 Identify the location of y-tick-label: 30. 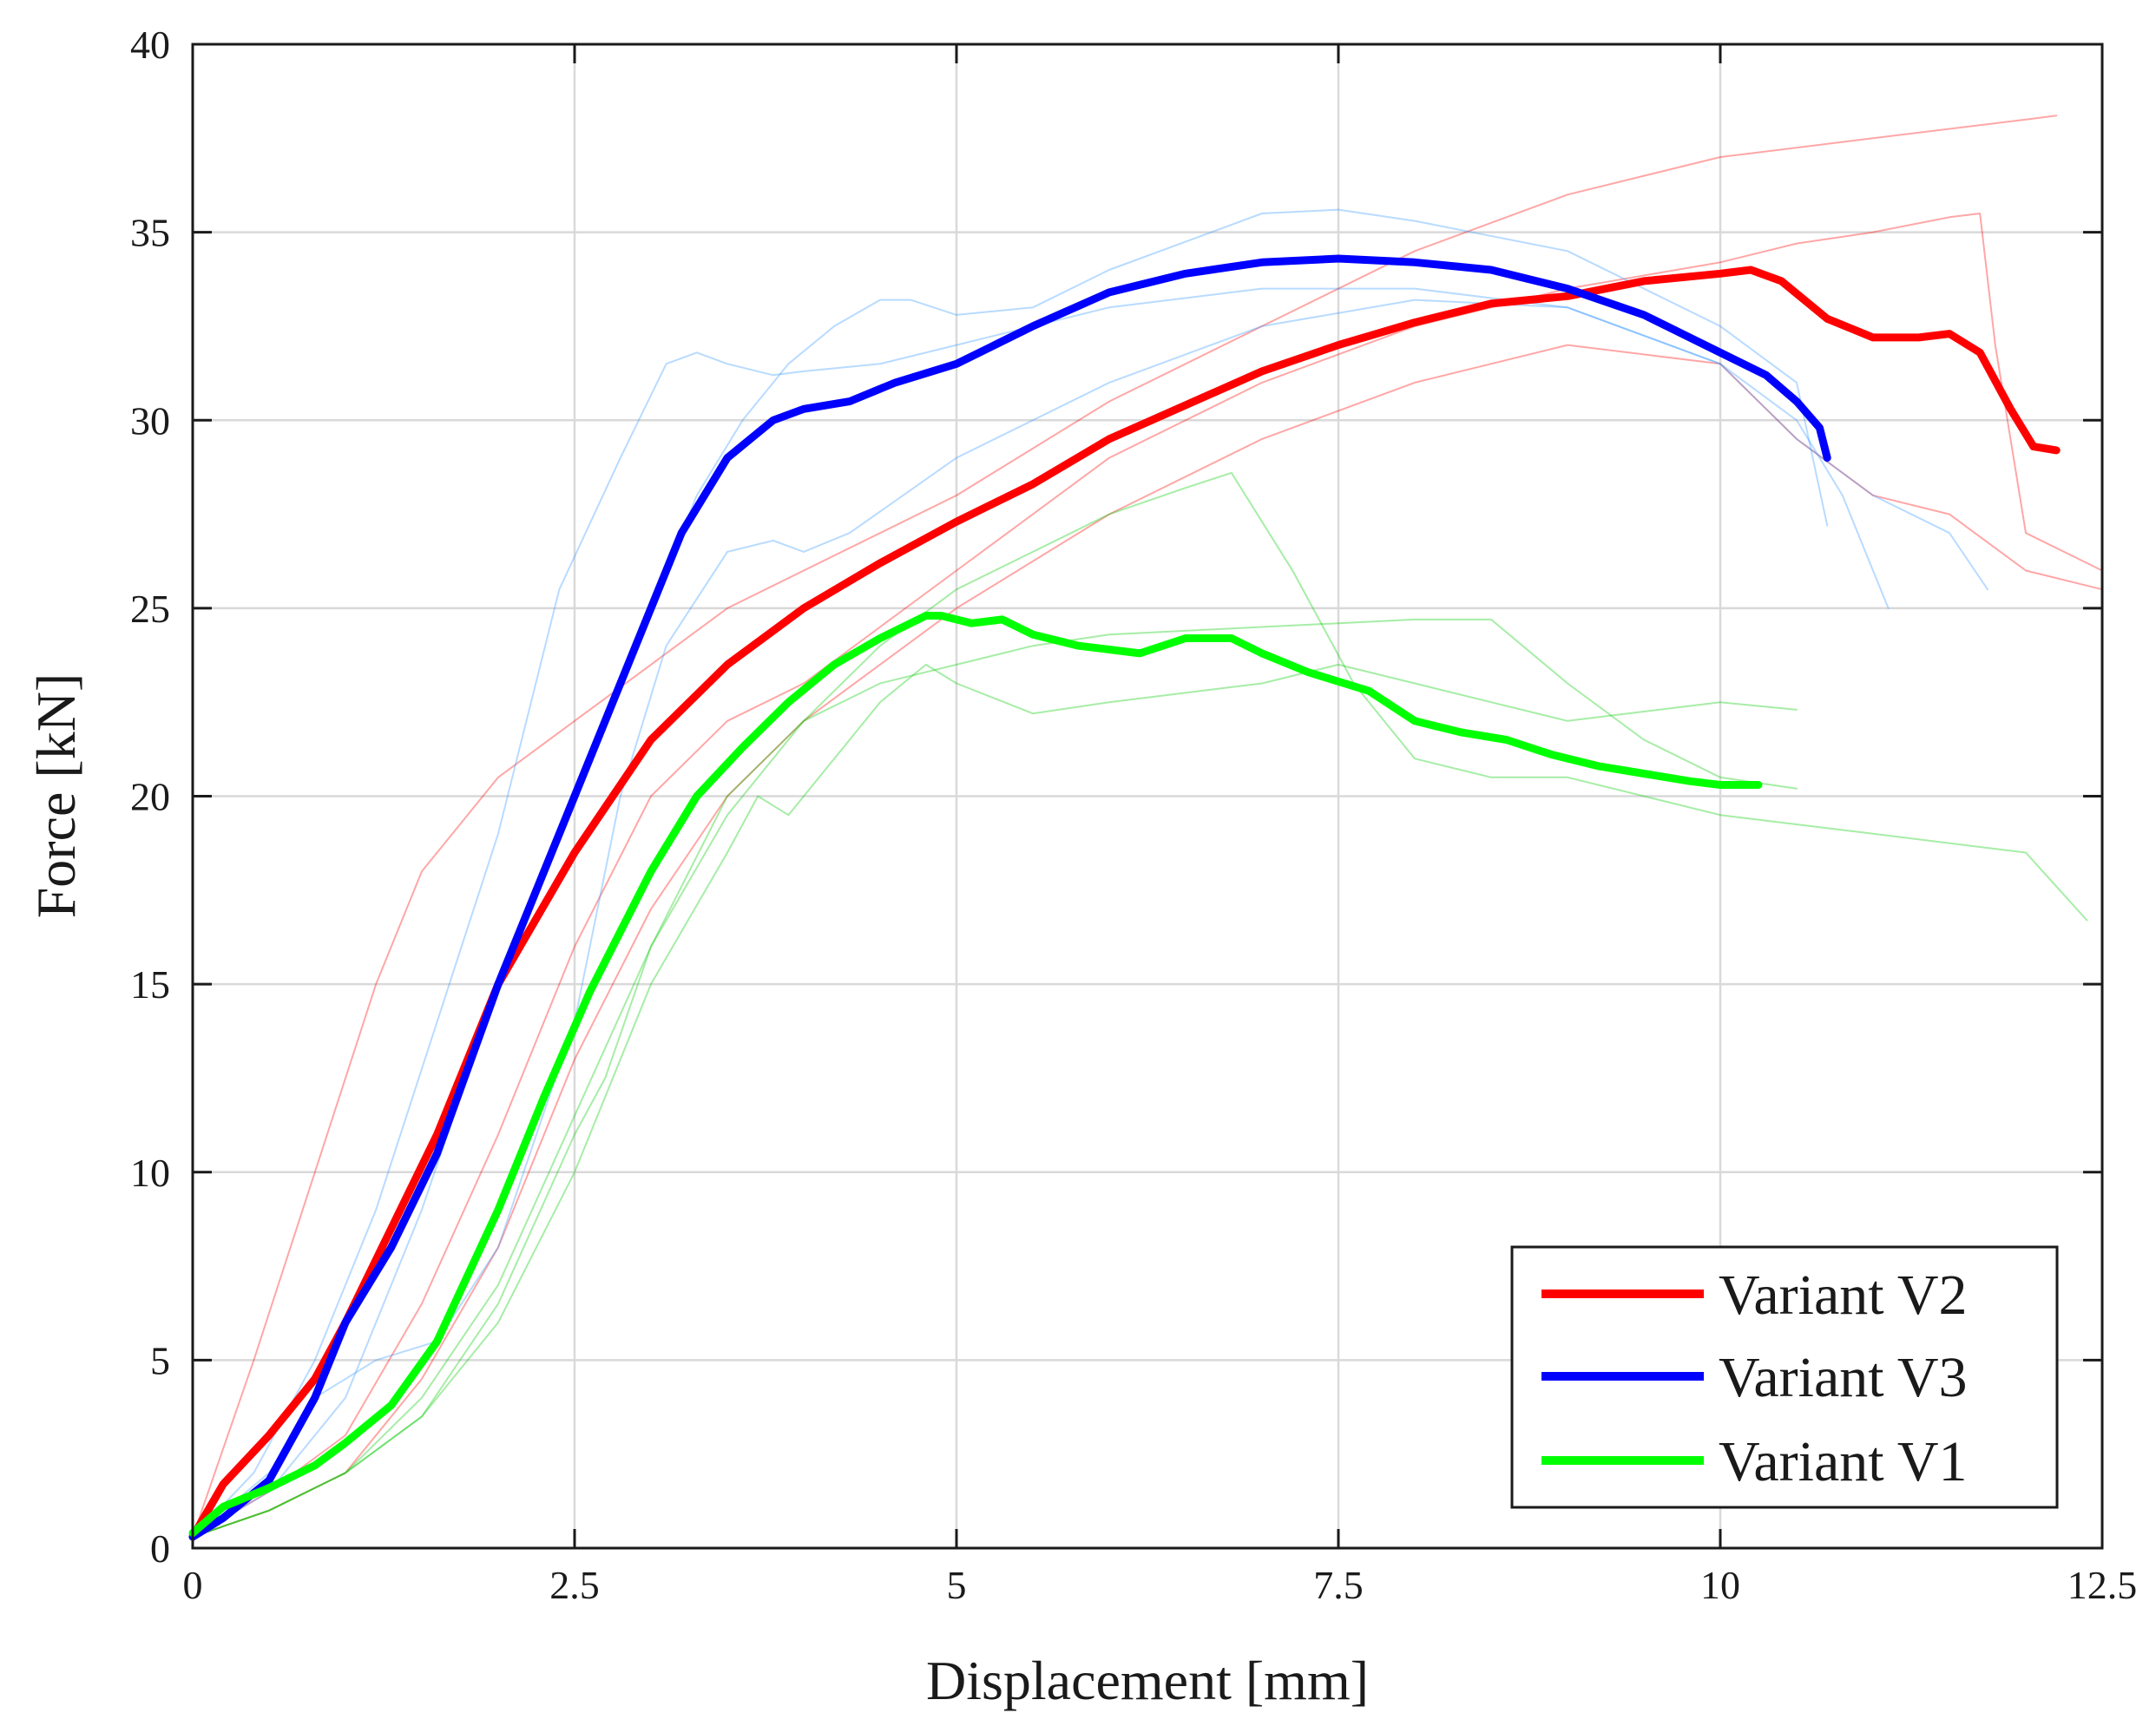
(150, 420).